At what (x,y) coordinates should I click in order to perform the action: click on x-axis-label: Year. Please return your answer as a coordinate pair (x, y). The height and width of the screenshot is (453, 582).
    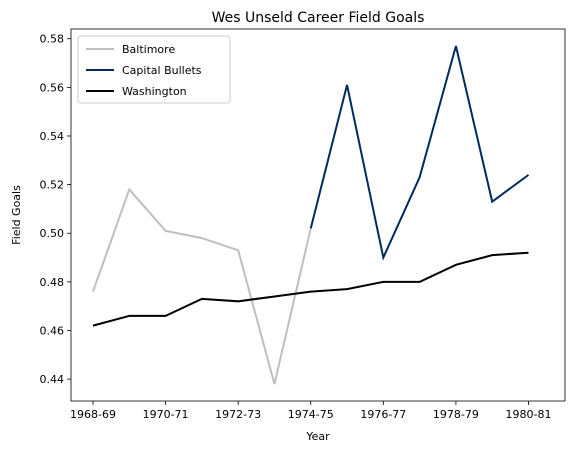
    Looking at the image, I should click on (317, 436).